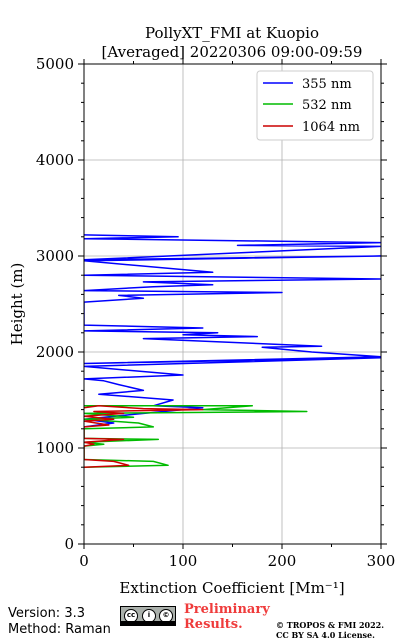 The image size is (400, 640). What do you see at coordinates (55, 64) in the screenshot?
I see `y-tick-label: 5000` at bounding box center [55, 64].